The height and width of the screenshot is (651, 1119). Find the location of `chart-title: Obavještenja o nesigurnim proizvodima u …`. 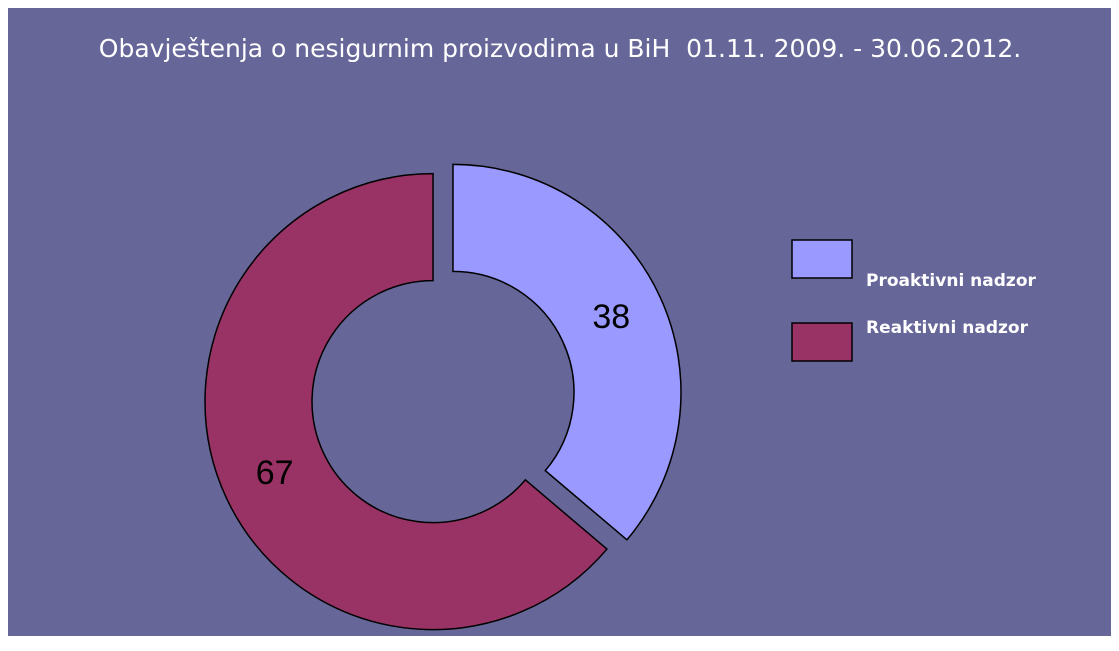

chart-title: Obavještenja o nesigurnim proizvodima u … is located at coordinates (560, 48).